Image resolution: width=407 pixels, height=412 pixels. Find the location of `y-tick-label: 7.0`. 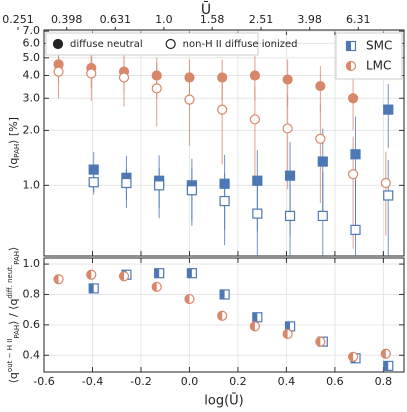

y-tick-label: 7.0 is located at coordinates (32, 30).